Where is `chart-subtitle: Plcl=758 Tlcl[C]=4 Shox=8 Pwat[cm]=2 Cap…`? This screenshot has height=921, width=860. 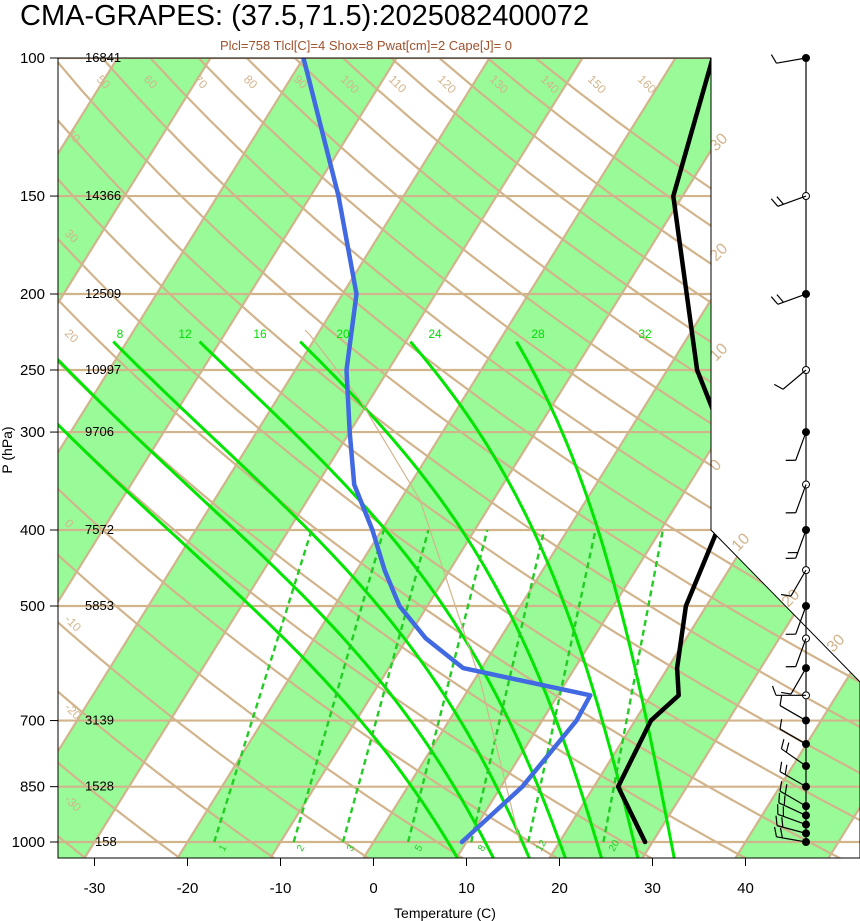 chart-subtitle: Plcl=758 Tlcl[C]=4 Shox=8 Pwat[cm]=2 Cap… is located at coordinates (366, 45).